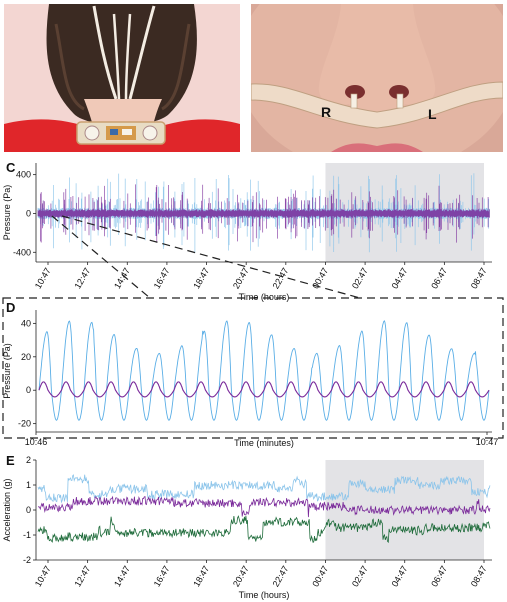 The image size is (507, 602). I want to click on neck-sensor-illustration, so click(122, 78).